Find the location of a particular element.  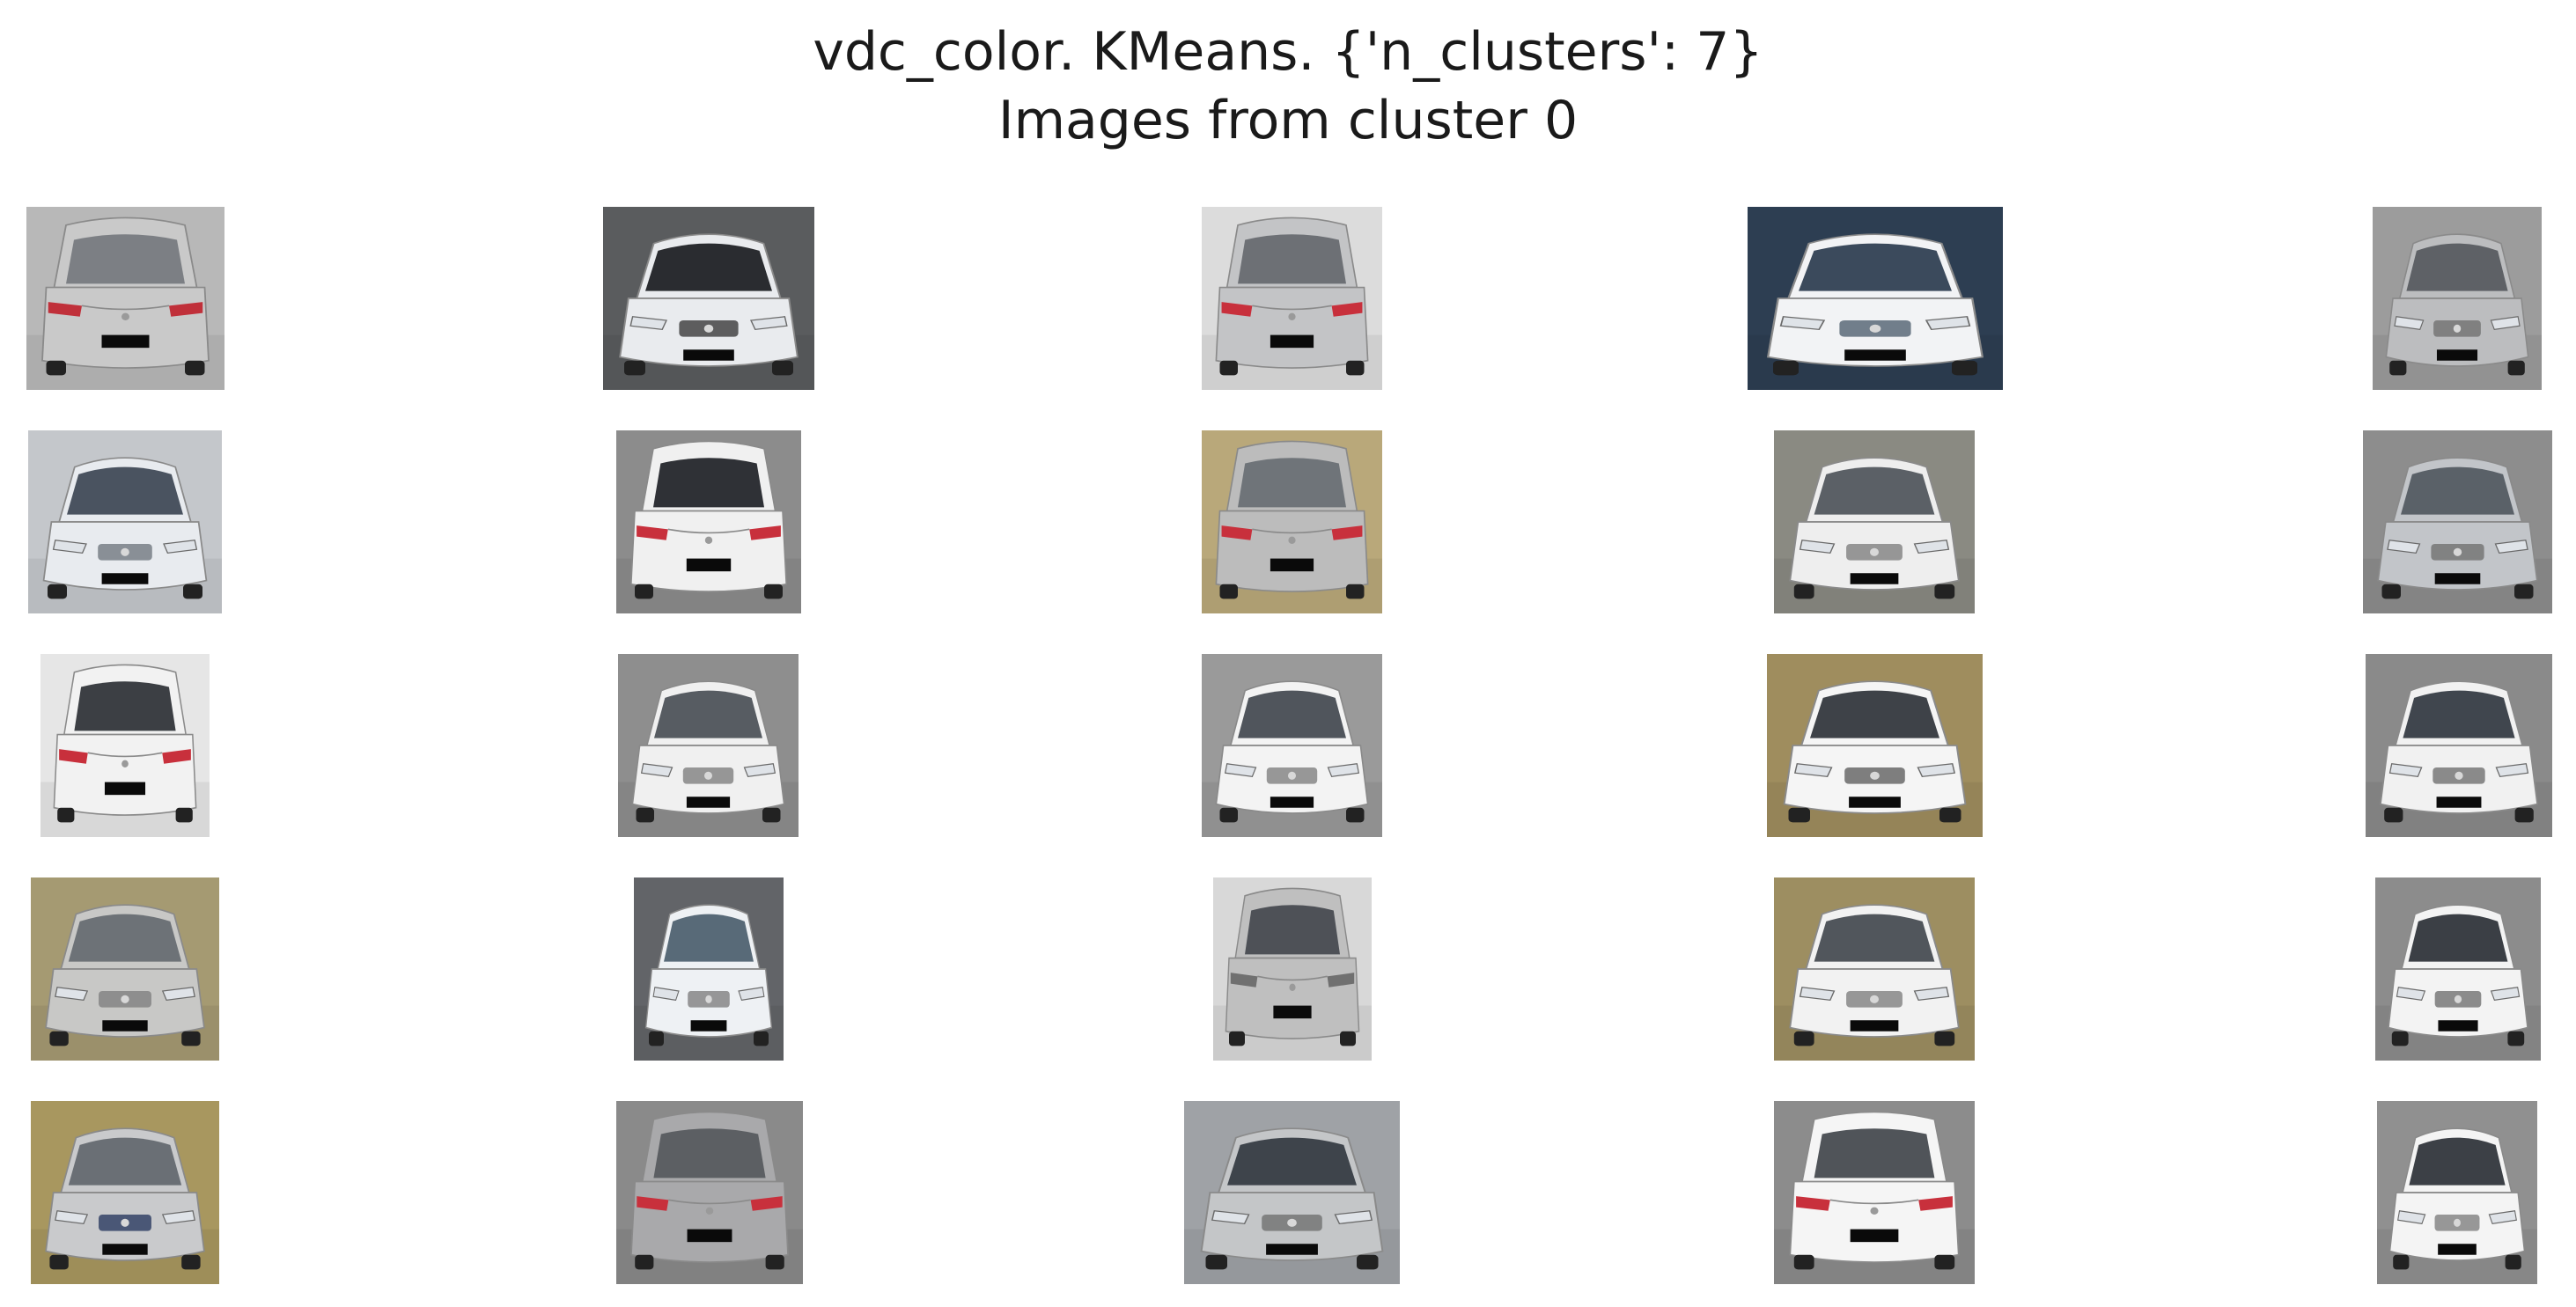

car-thumbnail-r4-c5 is located at coordinates (2458, 969).